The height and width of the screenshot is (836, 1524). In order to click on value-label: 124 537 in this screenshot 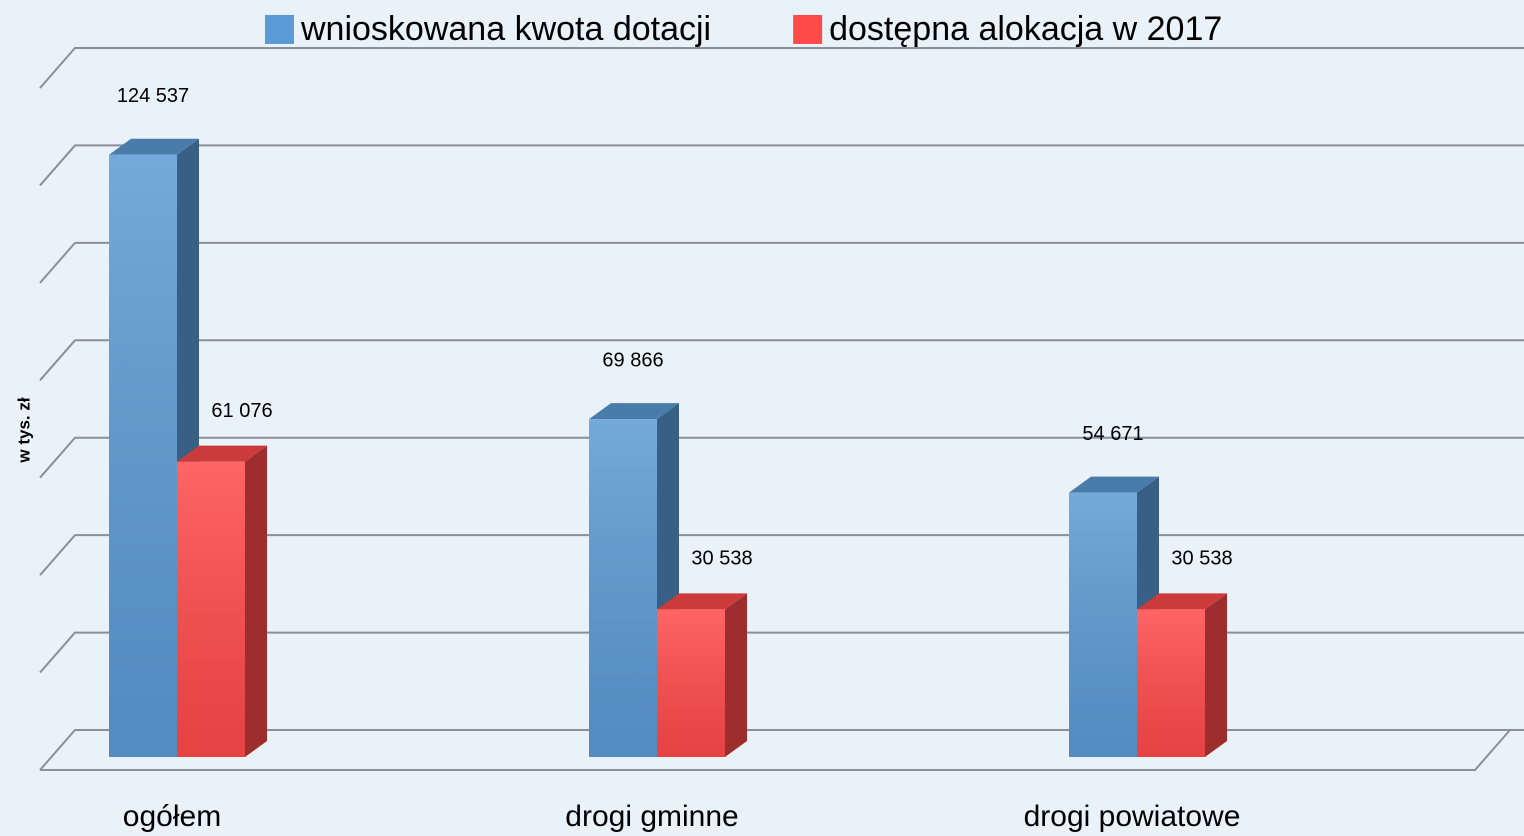, I will do `click(153, 96)`.